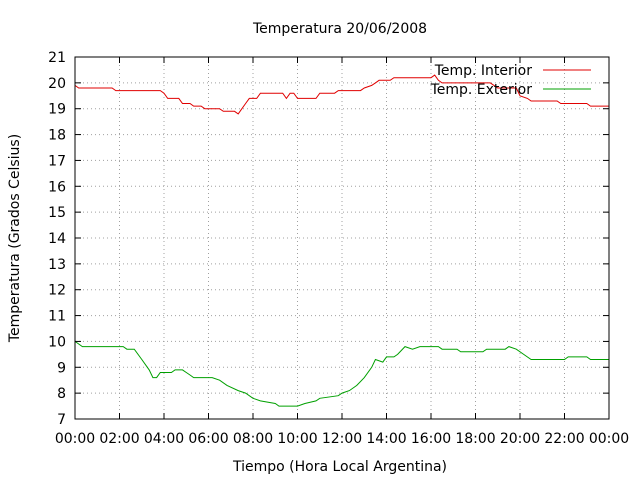  What do you see at coordinates (57, 110) in the screenshot?
I see `y-tick-label: 19` at bounding box center [57, 110].